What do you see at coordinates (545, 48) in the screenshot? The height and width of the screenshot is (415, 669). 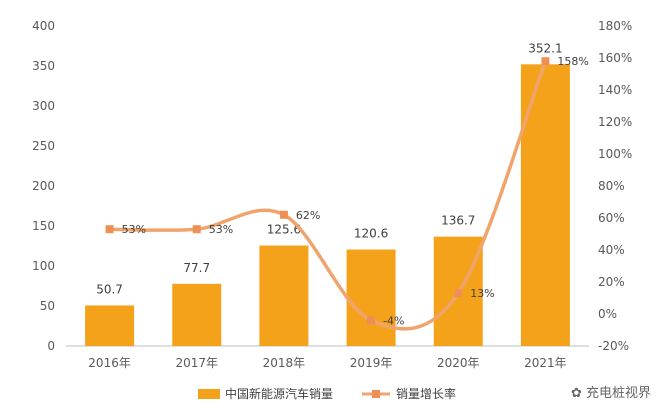 I see `bar-value-label: 352.1` at bounding box center [545, 48].